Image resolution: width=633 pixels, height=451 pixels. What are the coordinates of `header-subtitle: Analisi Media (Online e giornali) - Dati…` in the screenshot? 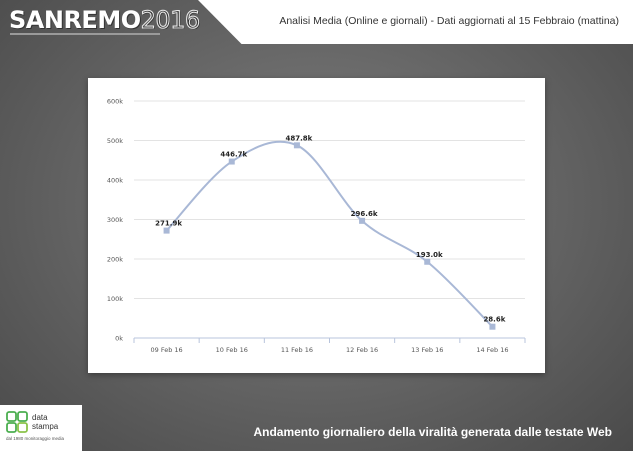 It's located at (449, 21).